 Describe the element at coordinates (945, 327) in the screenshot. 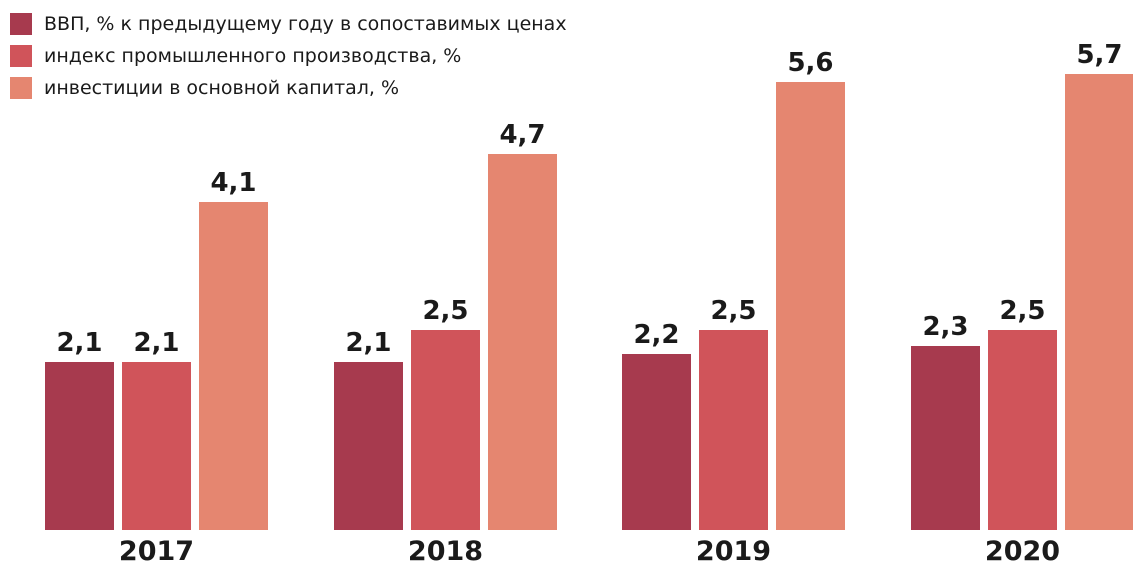

I see `data-label-gdp-2020: 2,3` at that location.